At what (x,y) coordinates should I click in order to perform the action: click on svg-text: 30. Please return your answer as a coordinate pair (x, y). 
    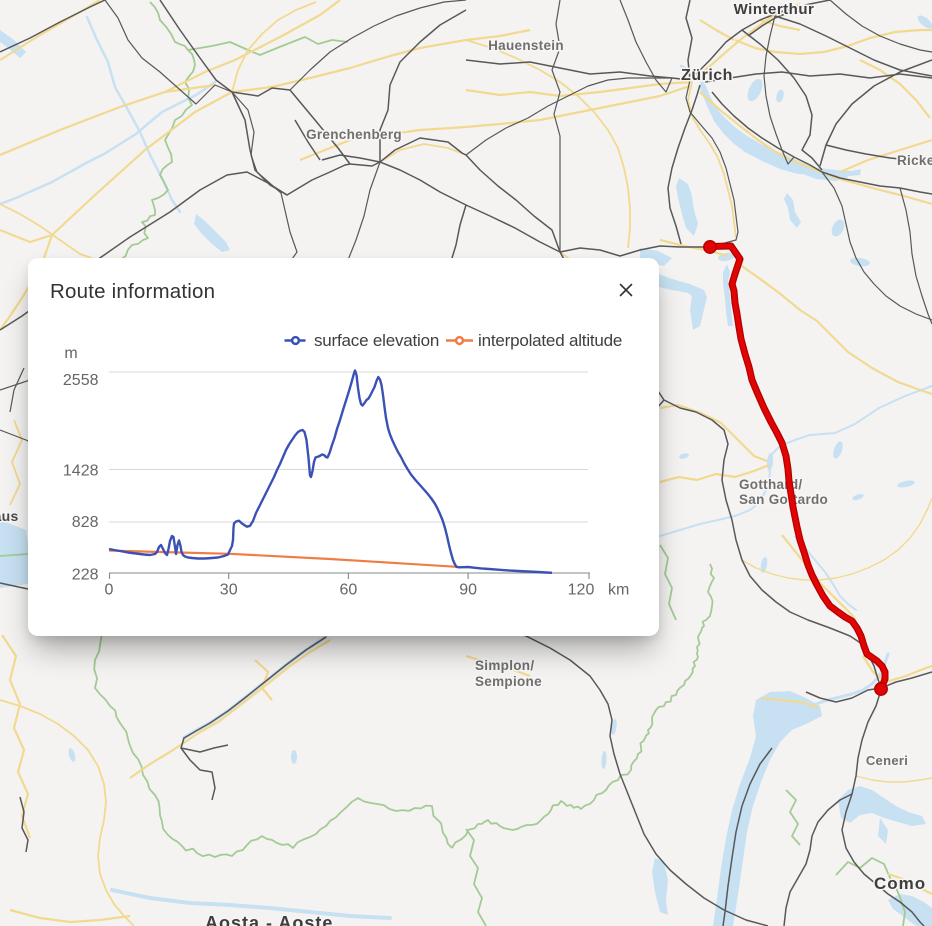
    Looking at the image, I should click on (229, 590).